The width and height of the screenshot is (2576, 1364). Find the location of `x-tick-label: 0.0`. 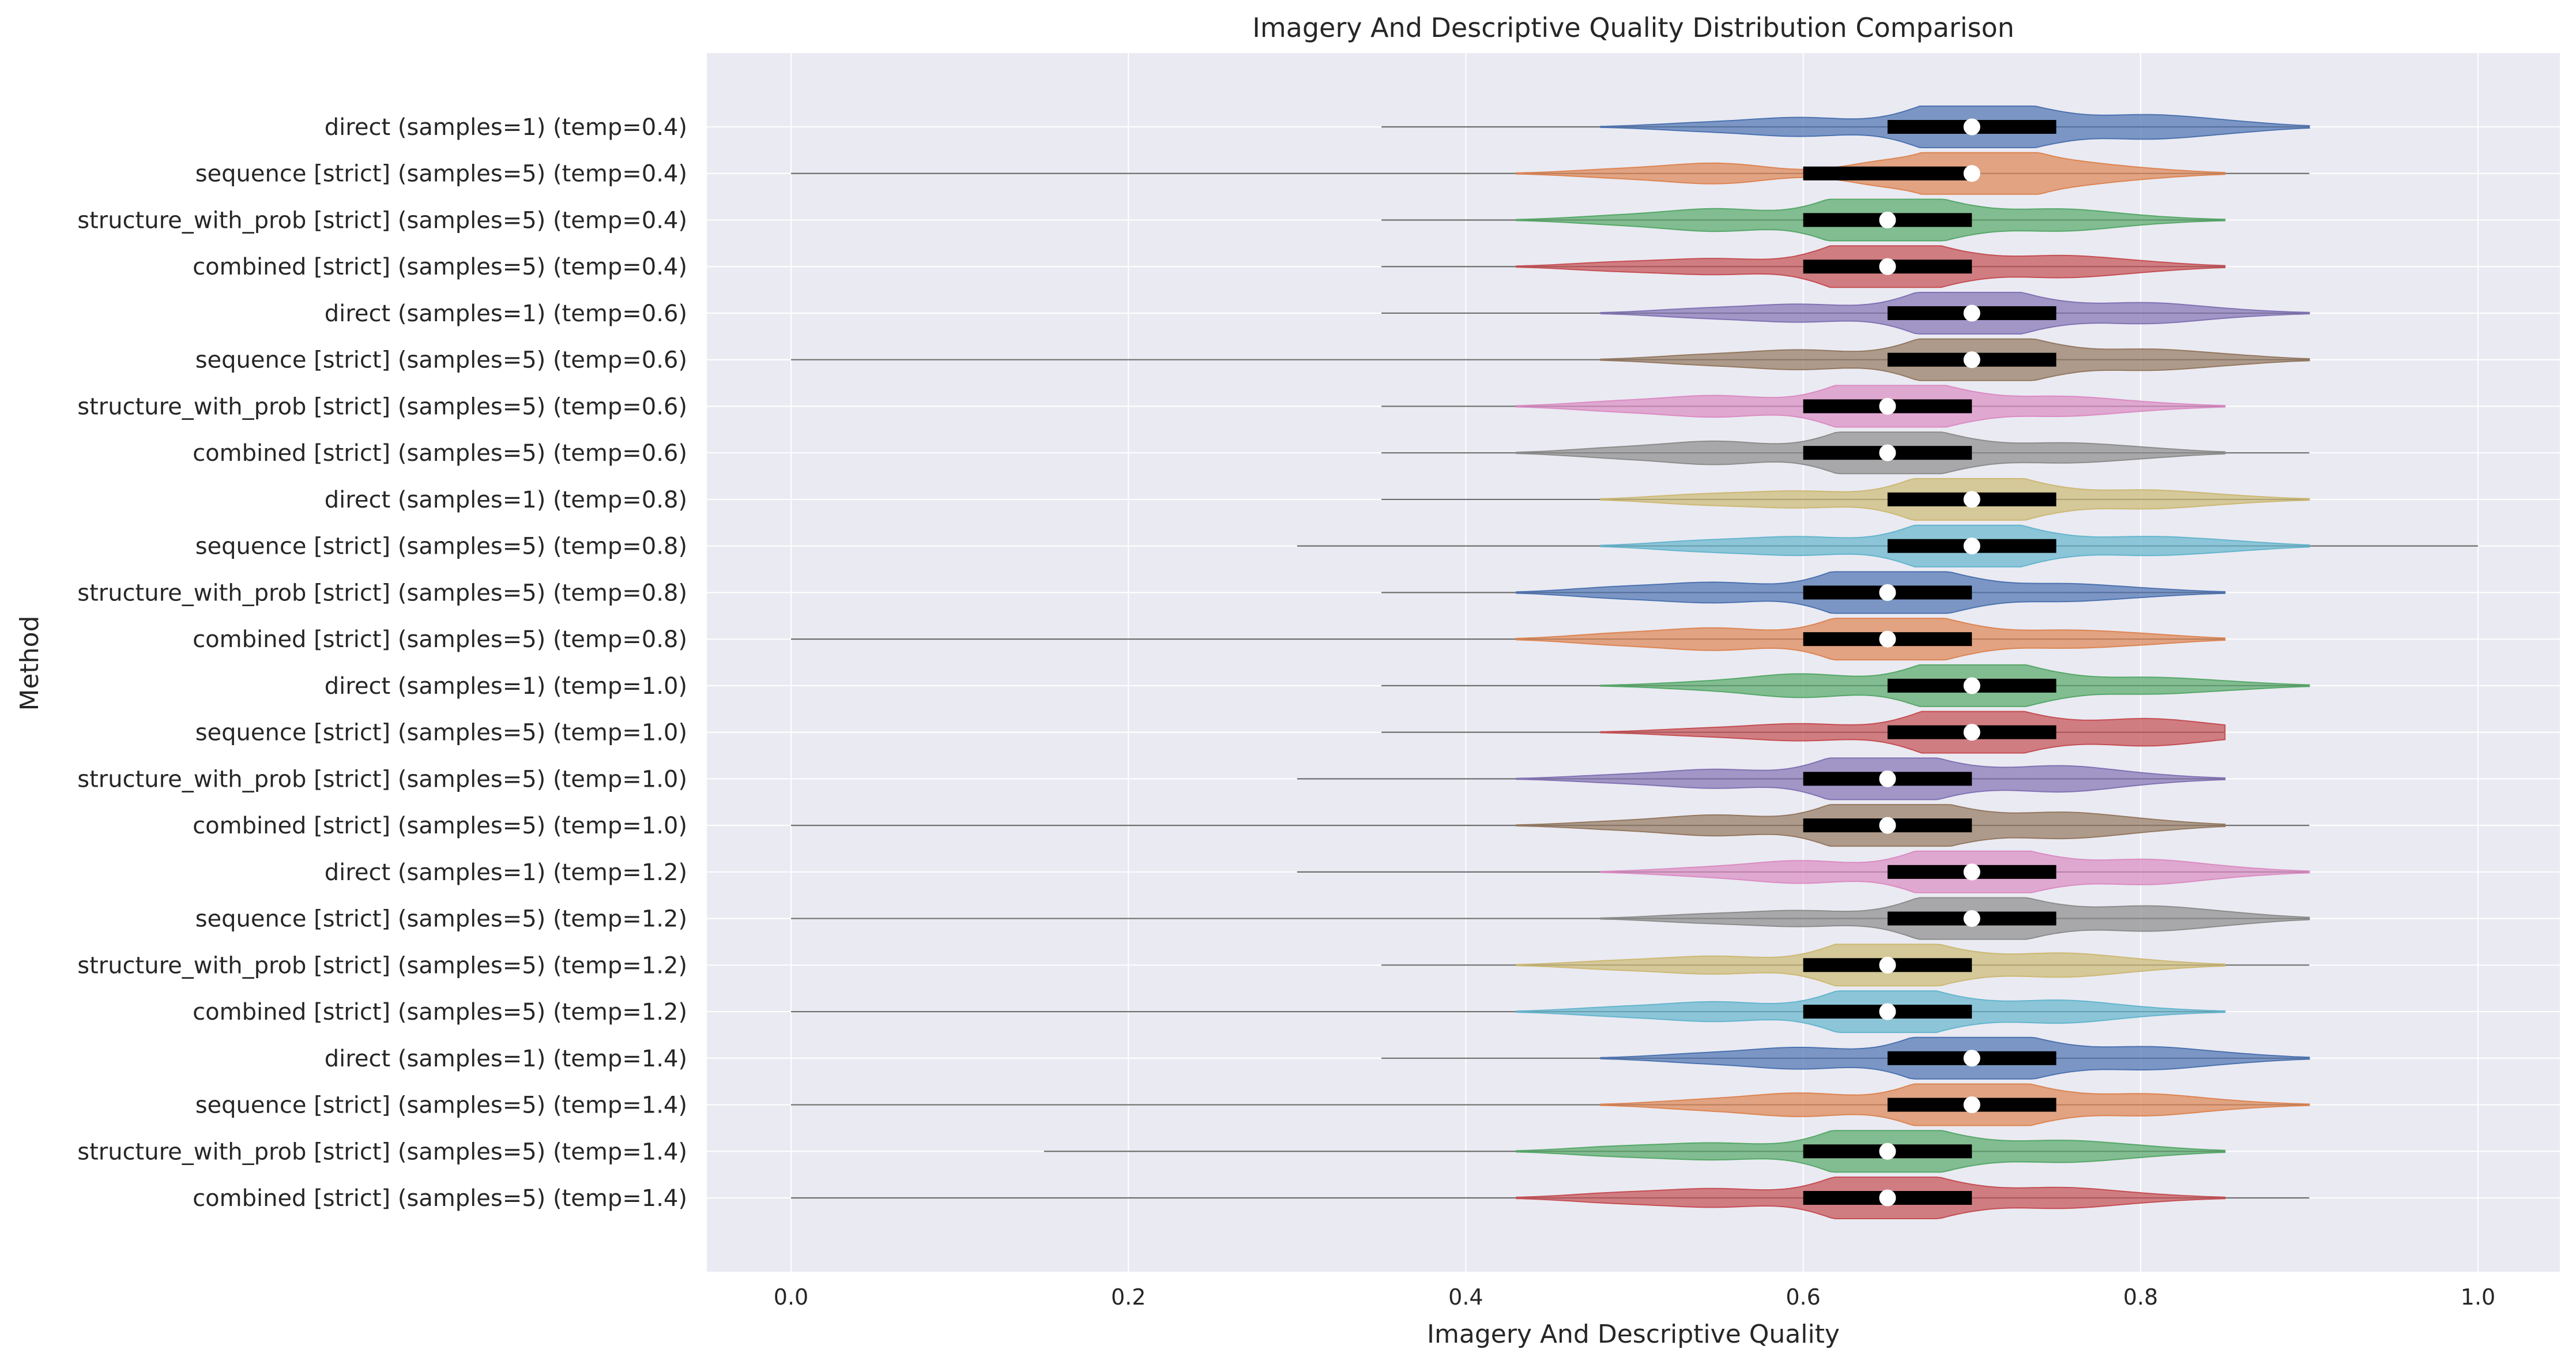

x-tick-label: 0.0 is located at coordinates (791, 1297).